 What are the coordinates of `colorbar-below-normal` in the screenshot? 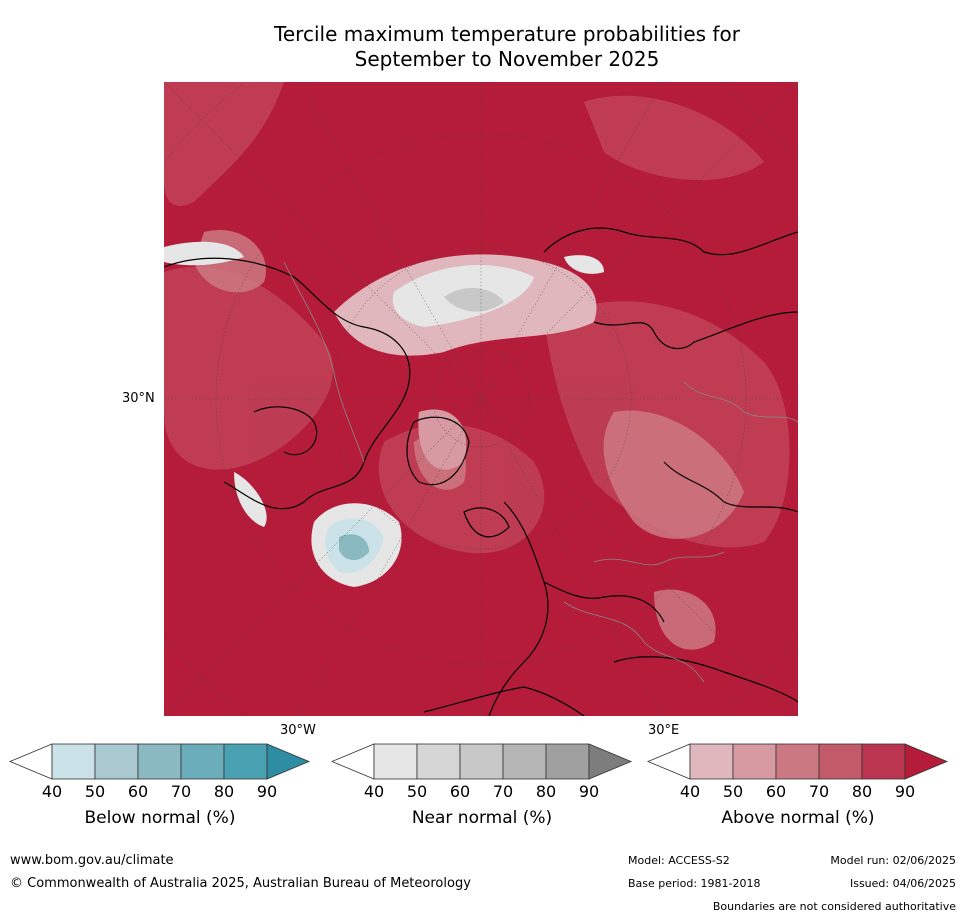 It's located at (159, 761).